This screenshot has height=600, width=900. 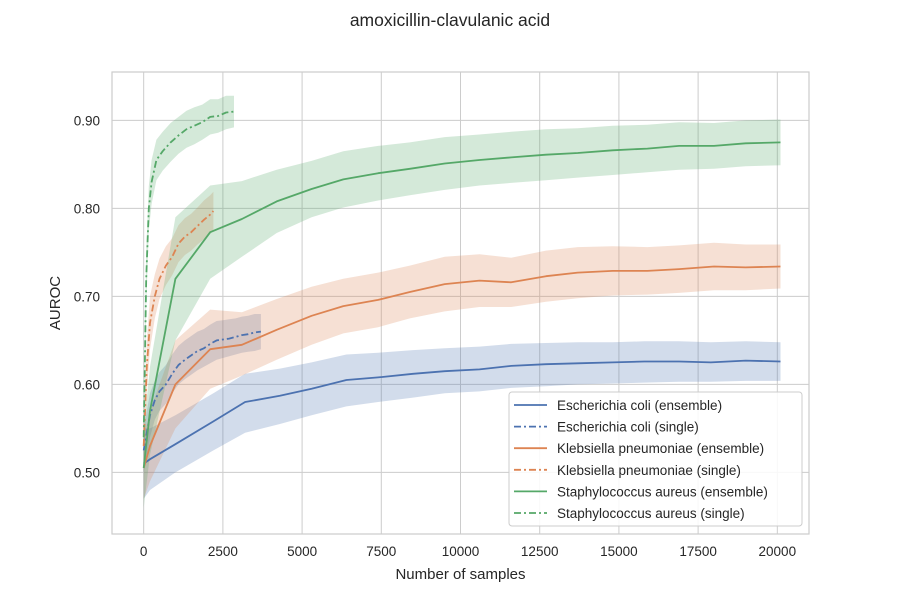 I want to click on y-tick-label: 0.60, so click(x=87, y=384).